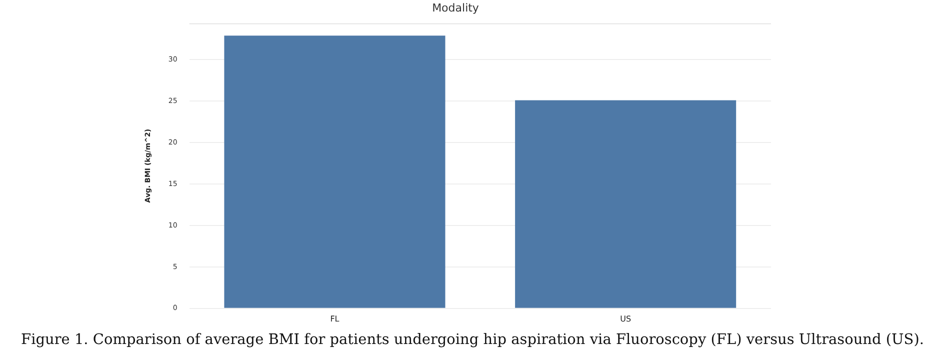 The width and height of the screenshot is (945, 361). Describe the element at coordinates (335, 319) in the screenshot. I see `x-tick-label: FL` at that location.